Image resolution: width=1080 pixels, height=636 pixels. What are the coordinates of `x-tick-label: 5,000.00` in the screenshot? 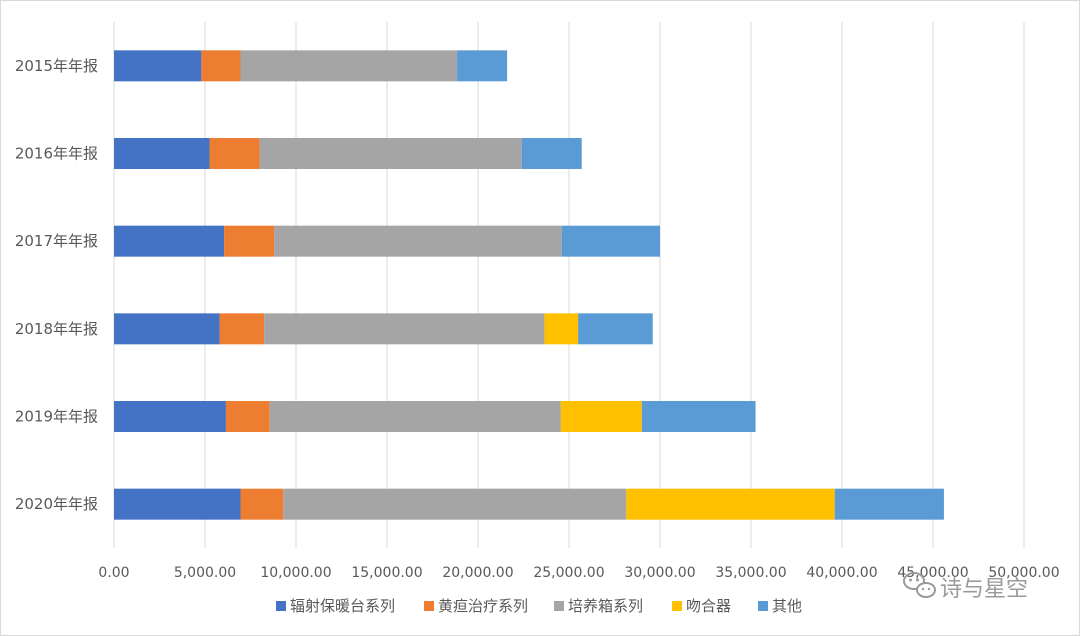 It's located at (205, 573).